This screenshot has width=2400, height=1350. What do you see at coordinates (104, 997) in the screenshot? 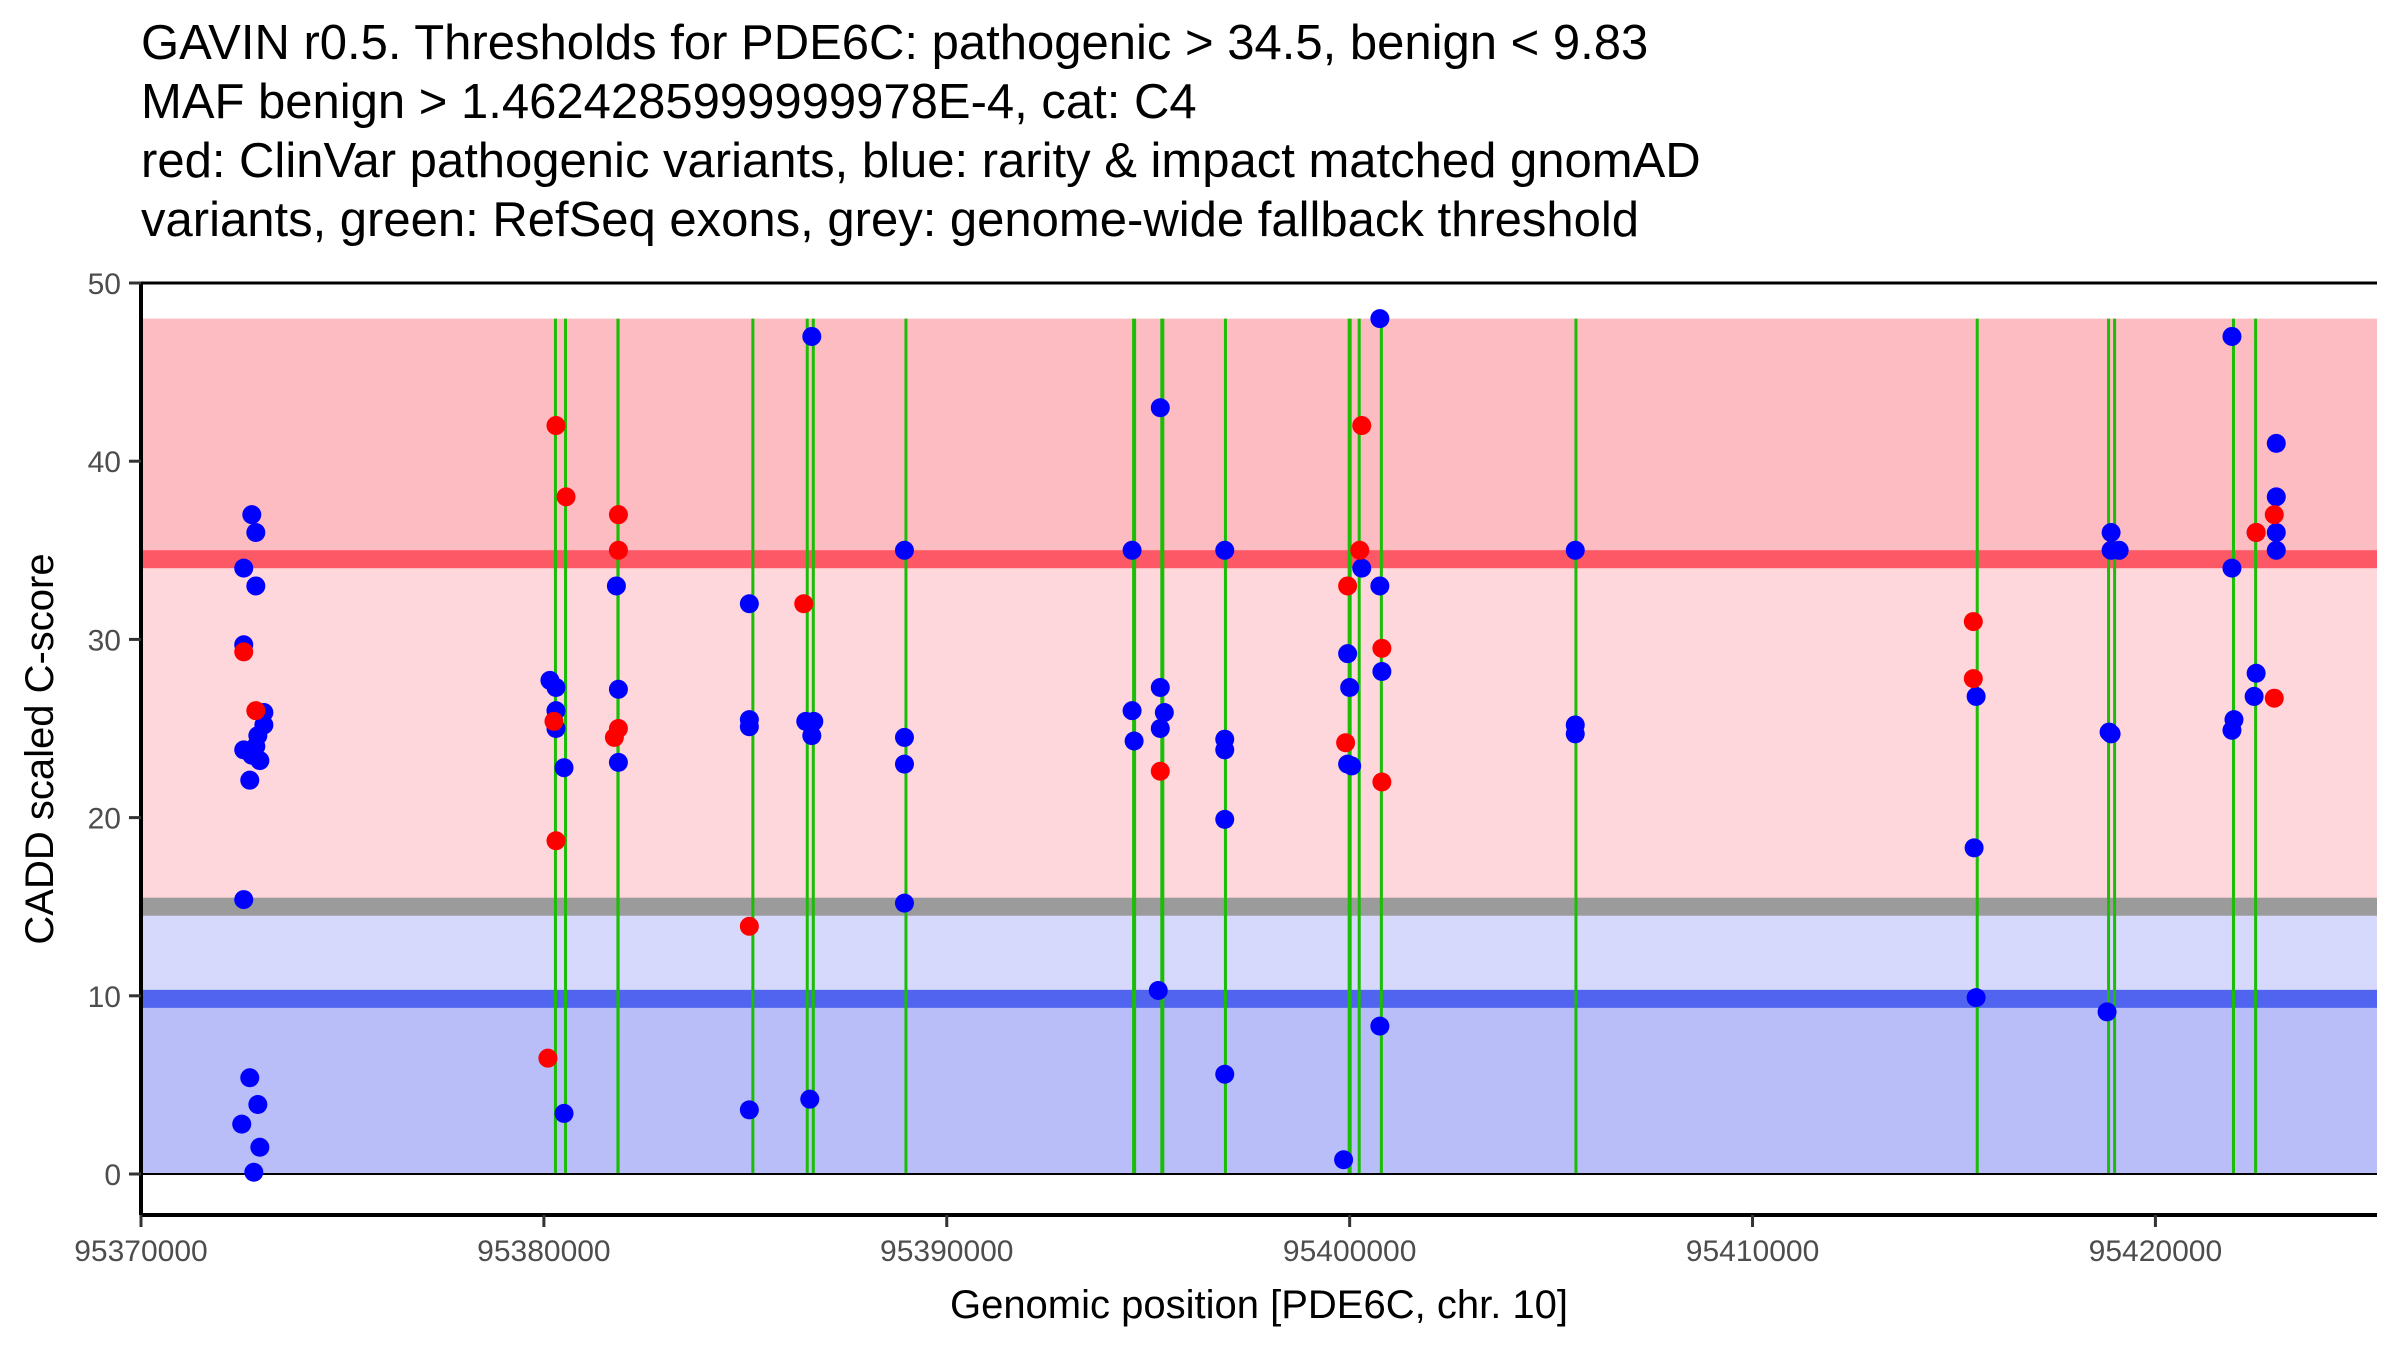
I see `y-tick-label: 10` at bounding box center [104, 997].